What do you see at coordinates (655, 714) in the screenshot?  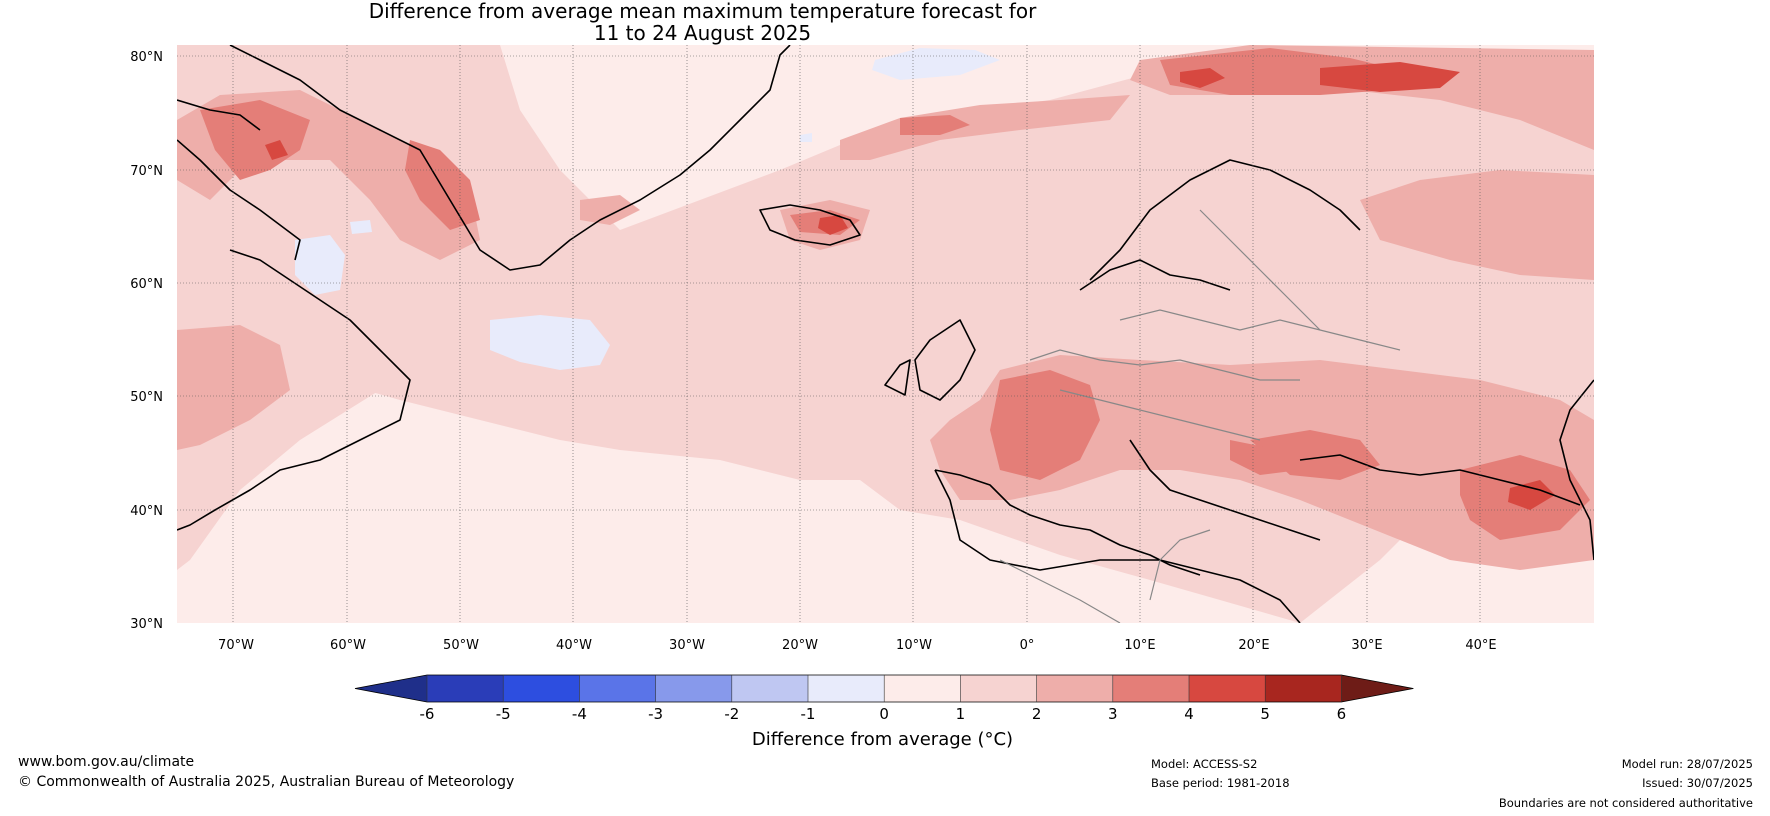 I see `colorbar-tick-label: -3` at bounding box center [655, 714].